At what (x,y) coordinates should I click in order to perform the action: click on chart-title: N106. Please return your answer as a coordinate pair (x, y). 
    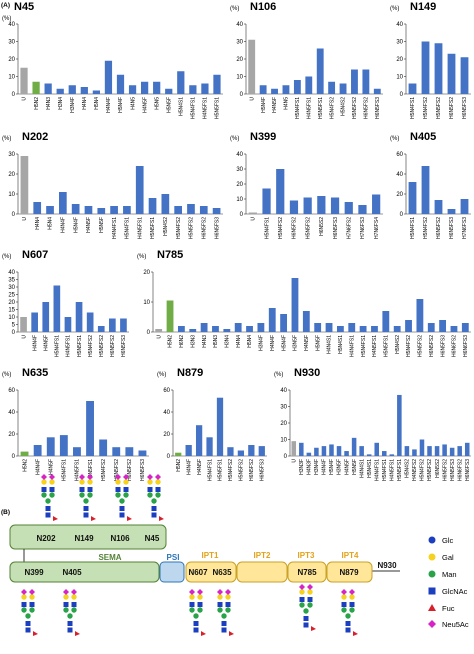
    Looking at the image, I should click on (263, 7).